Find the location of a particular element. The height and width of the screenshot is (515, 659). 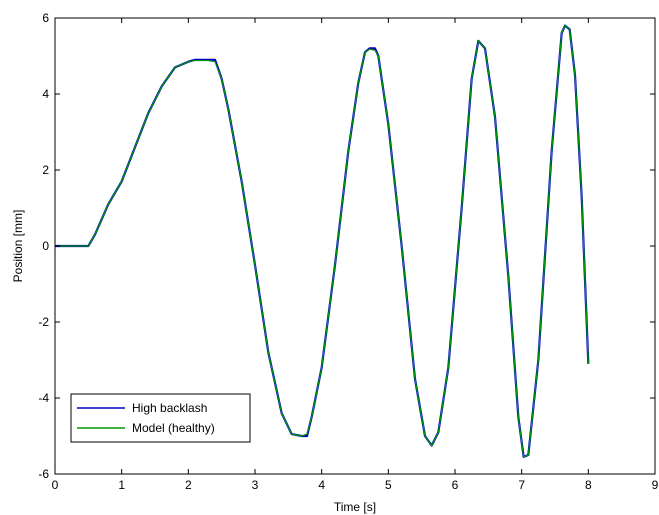

x-tick-label: 5 is located at coordinates (388, 485).